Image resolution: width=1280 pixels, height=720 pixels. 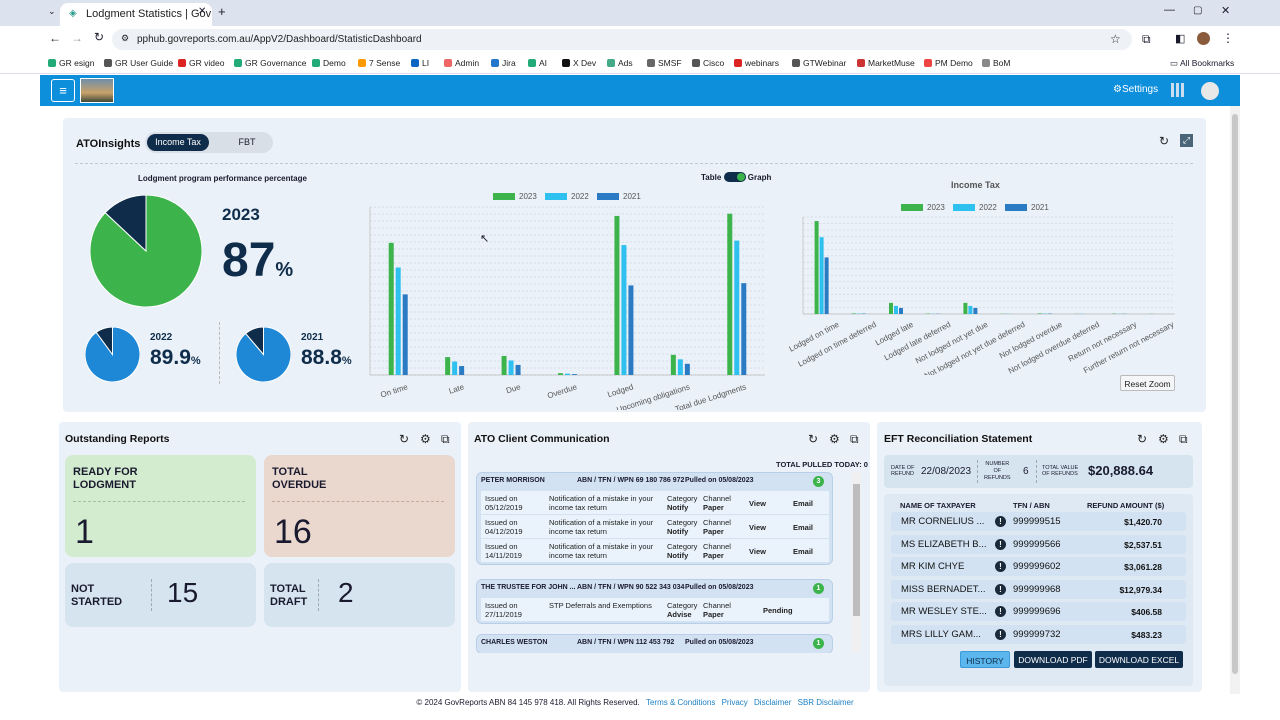 I want to click on back-icon: ←, so click(x=55, y=38).